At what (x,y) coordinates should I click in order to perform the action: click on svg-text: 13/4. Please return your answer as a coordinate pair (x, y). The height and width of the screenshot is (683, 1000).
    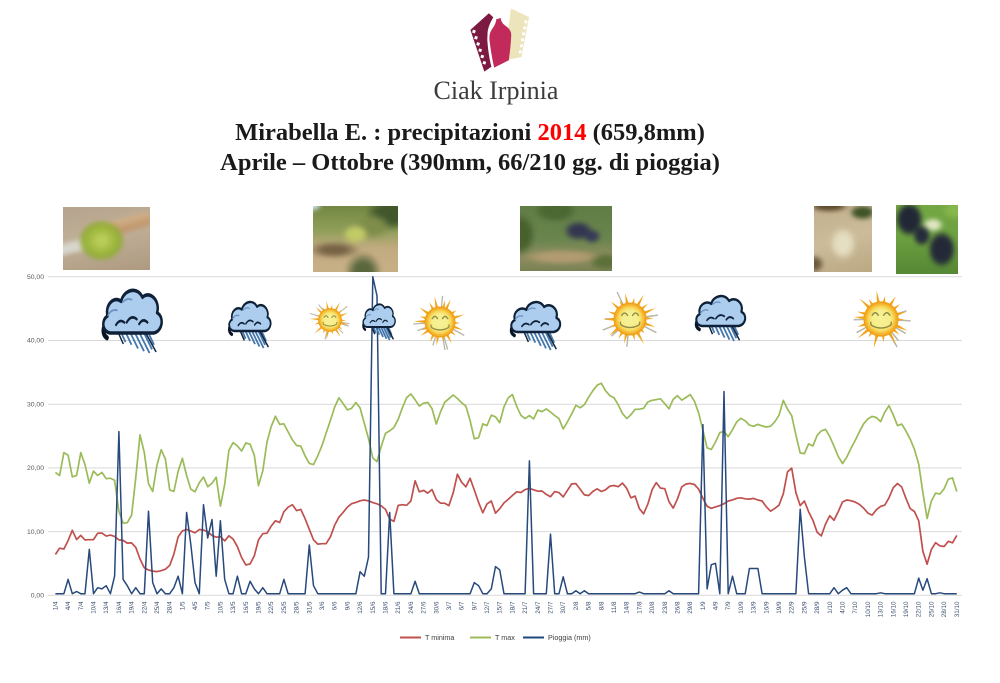
    Looking at the image, I should click on (106, 607).